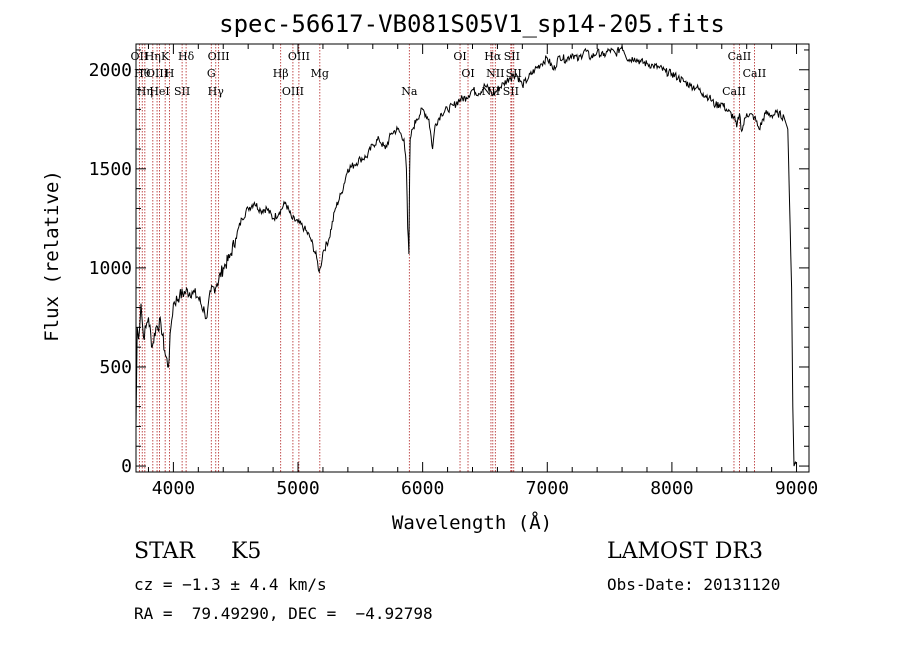 The image size is (900, 649). I want to click on y-tick-label: 1500, so click(110, 169).